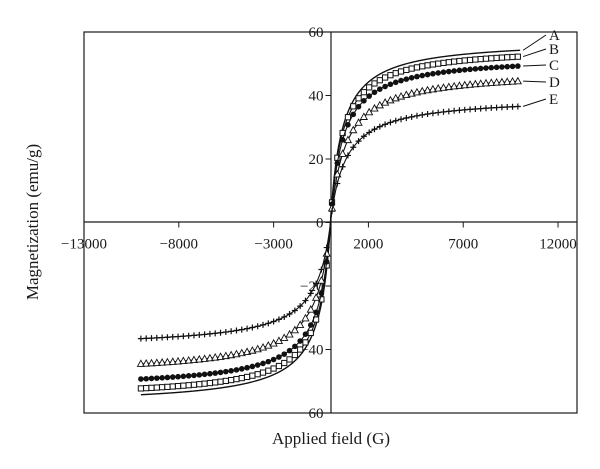 Image resolution: width=600 pixels, height=469 pixels. I want to click on x-tick-label: −3000, so click(273, 245).